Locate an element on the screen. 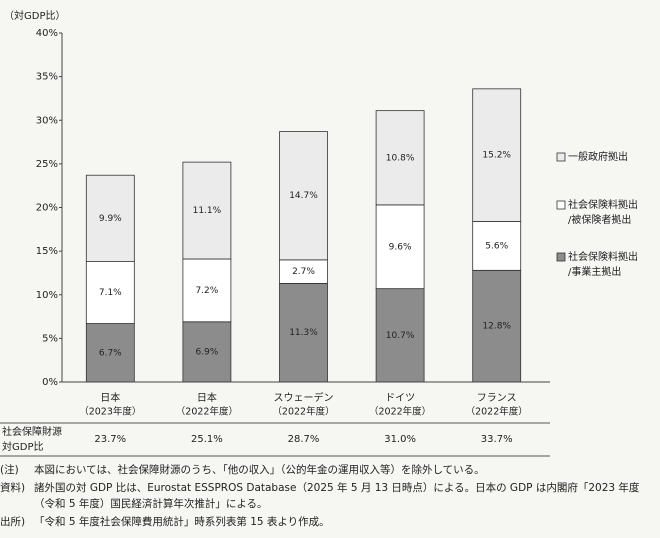 This screenshot has height=538, width=660. y-tick-label: 30% is located at coordinates (47, 120).